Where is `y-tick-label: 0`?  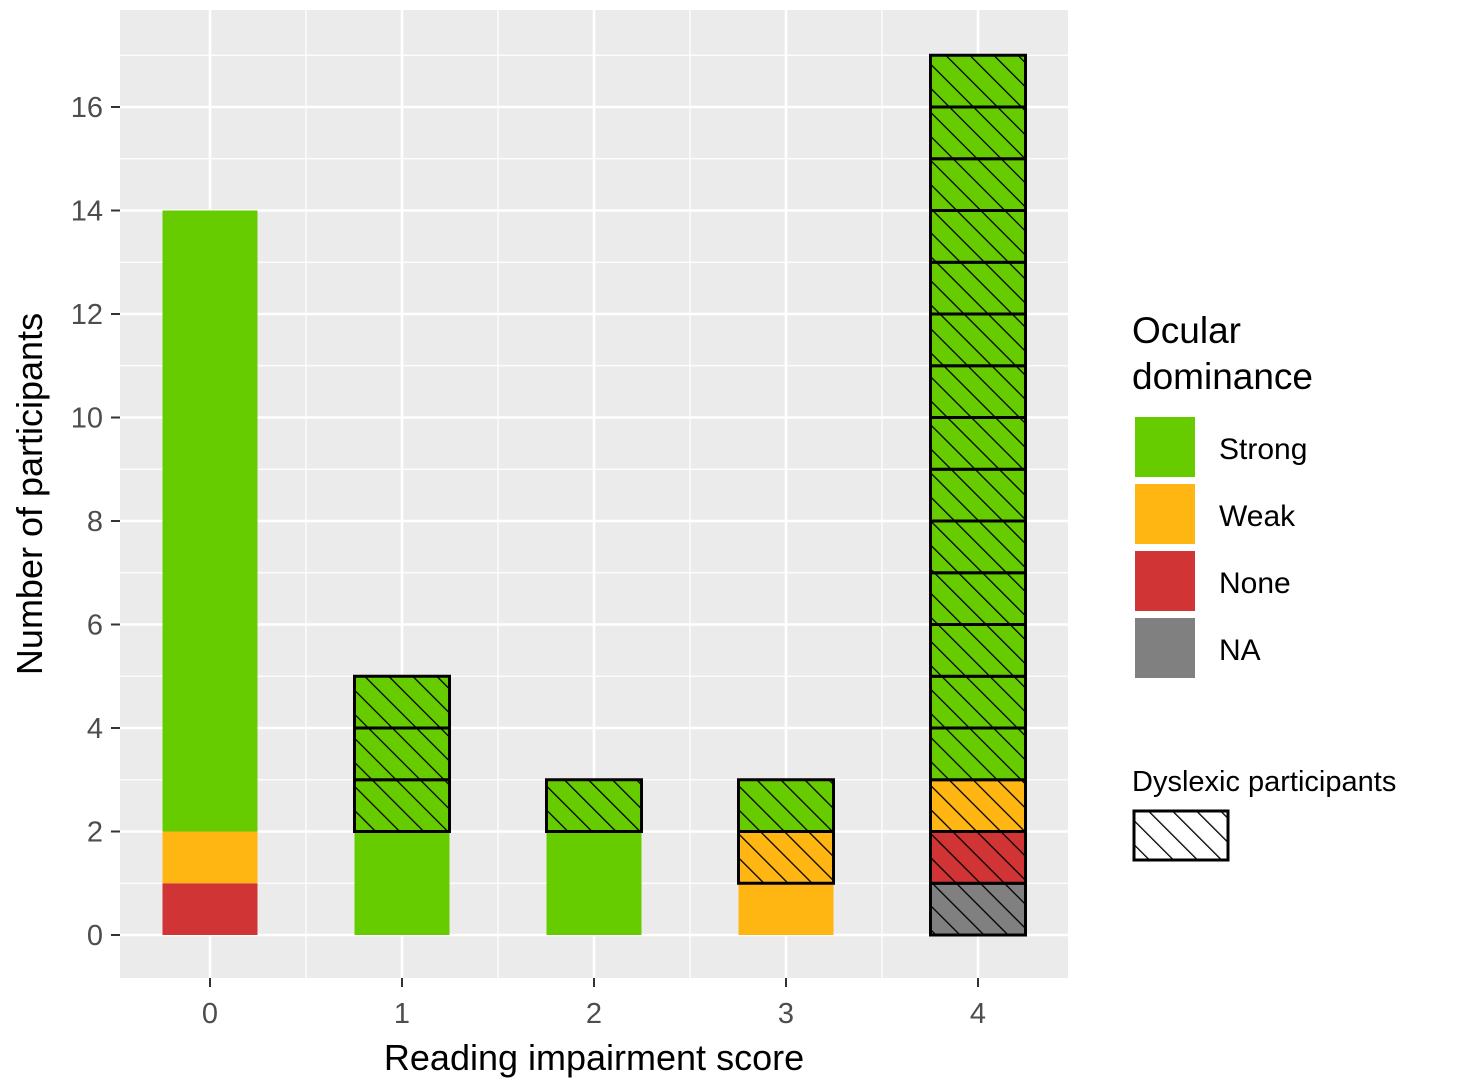
y-tick-label: 0 is located at coordinates (95, 936).